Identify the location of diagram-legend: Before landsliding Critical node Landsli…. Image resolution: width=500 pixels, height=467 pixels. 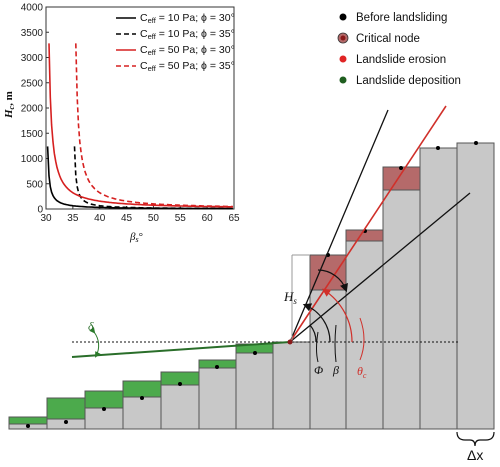
(399, 49).